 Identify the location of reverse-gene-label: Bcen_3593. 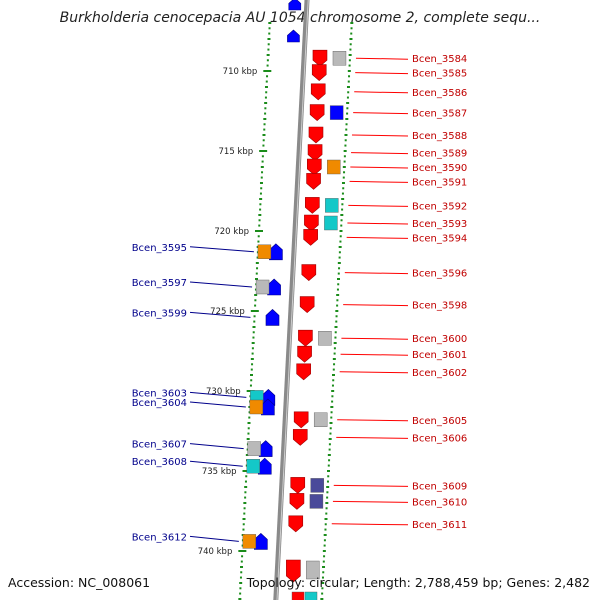
(439, 224).